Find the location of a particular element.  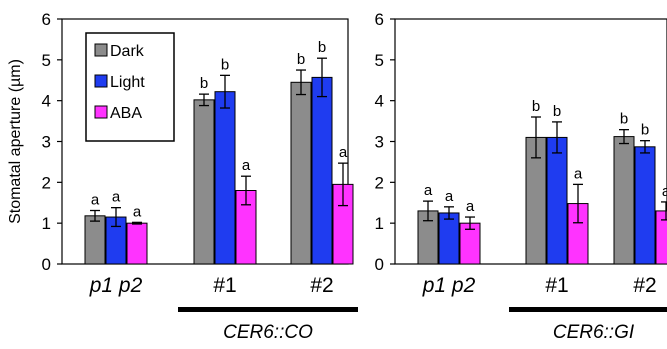

legend is located at coordinates (130, 87).